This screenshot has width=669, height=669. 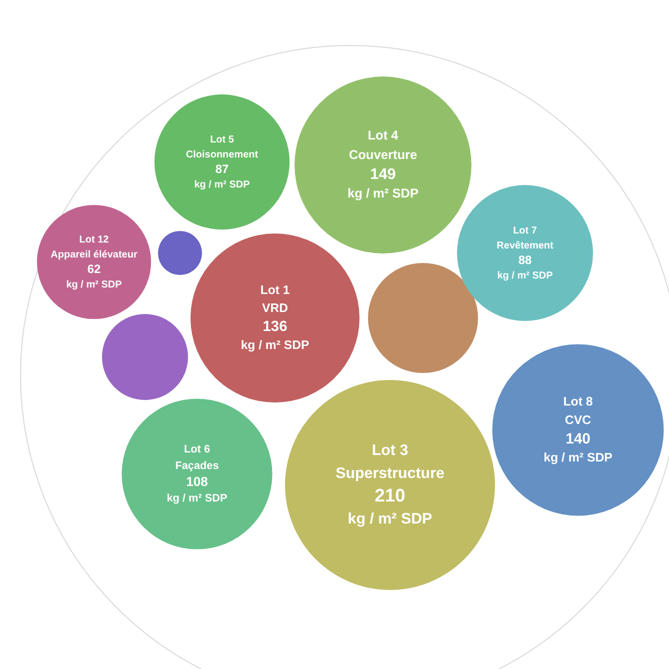 I want to click on data-label: 136 kg / m² SDP, so click(x=275, y=335).